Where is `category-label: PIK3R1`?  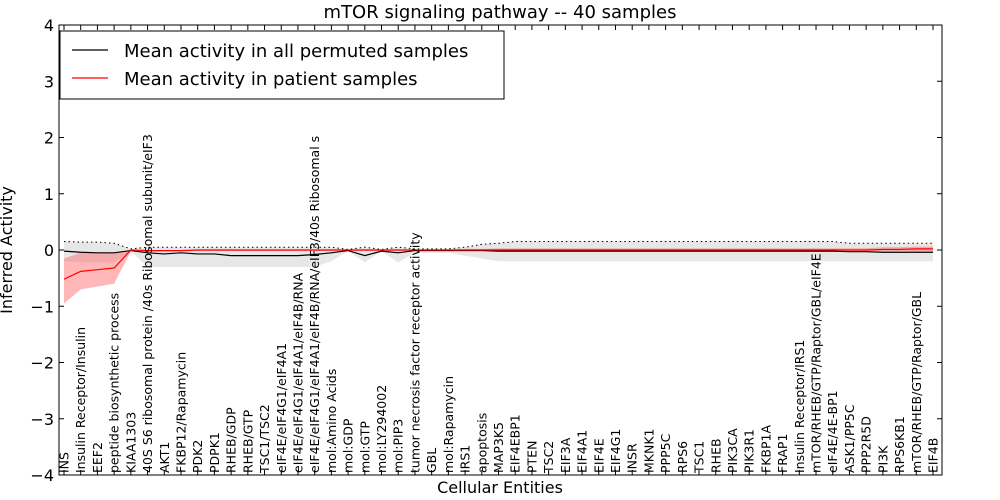
category-label: PIK3R1 is located at coordinates (749, 451).